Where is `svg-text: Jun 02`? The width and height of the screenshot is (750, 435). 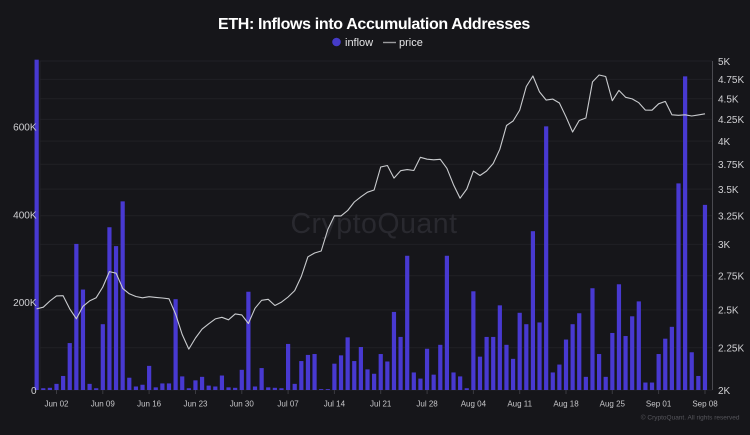 svg-text: Jun 02 is located at coordinates (56, 404).